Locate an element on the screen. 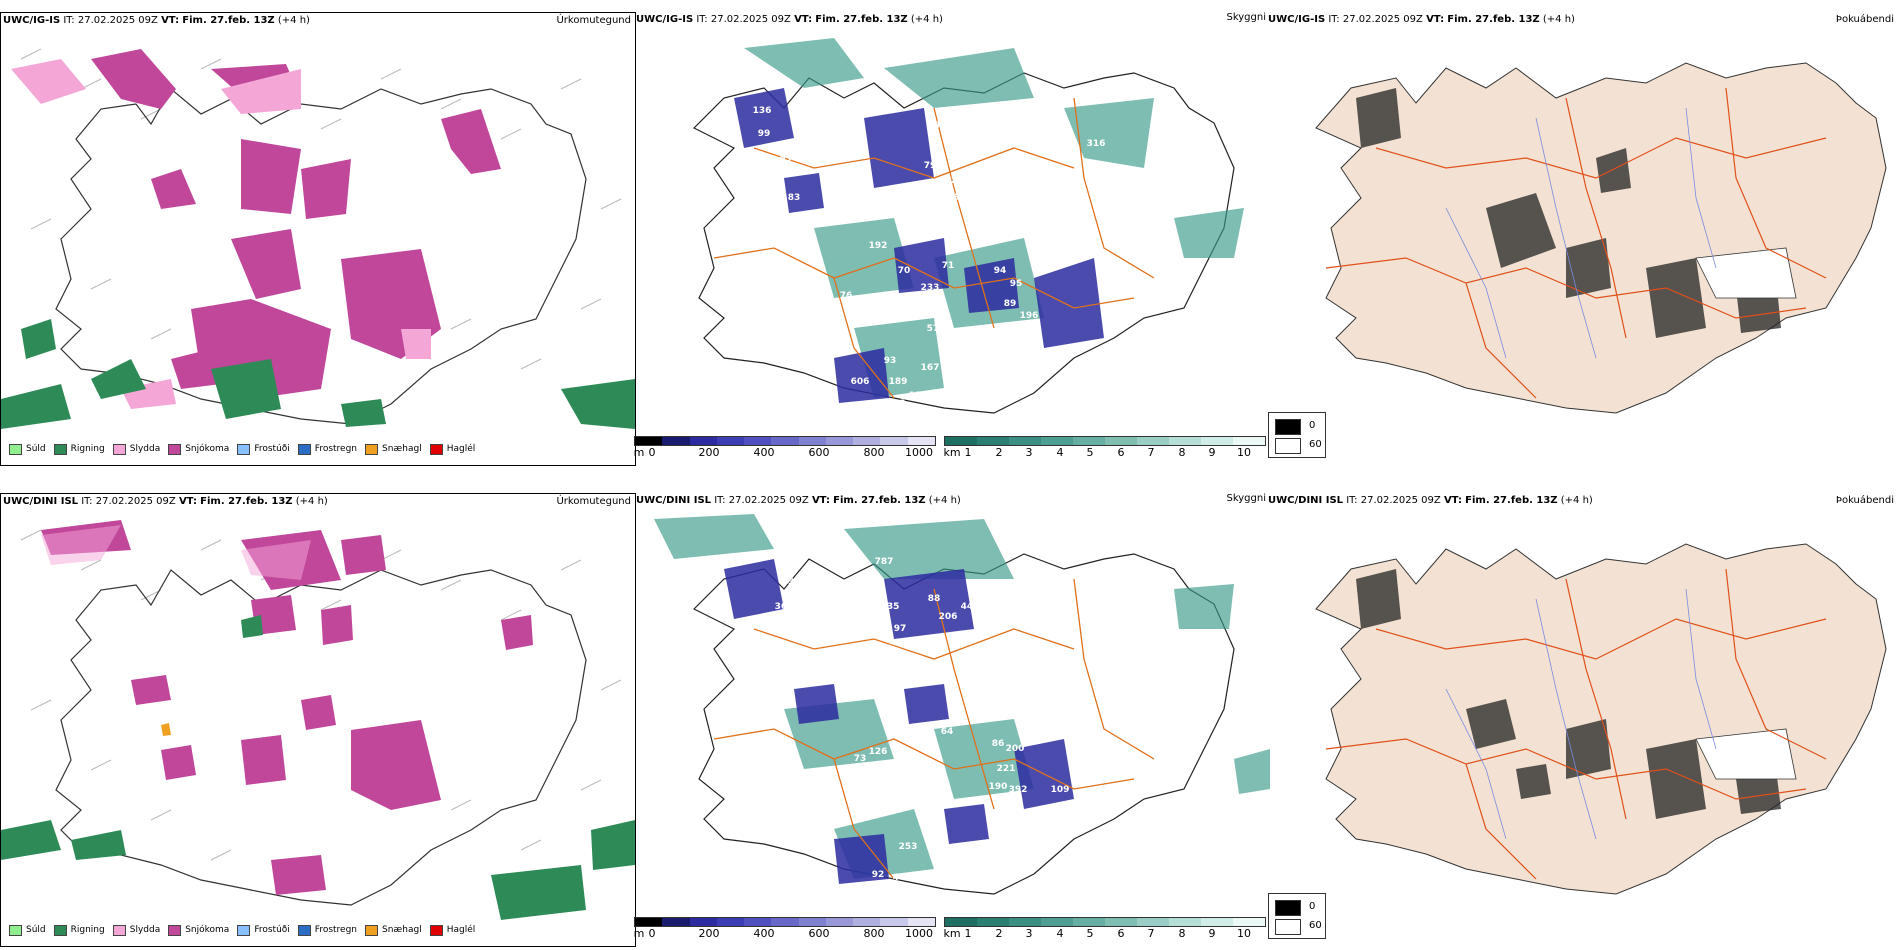 Image resolution: width=1900 pixels, height=950 pixels. fog-key-2: 0 60 is located at coordinates (1297, 916).